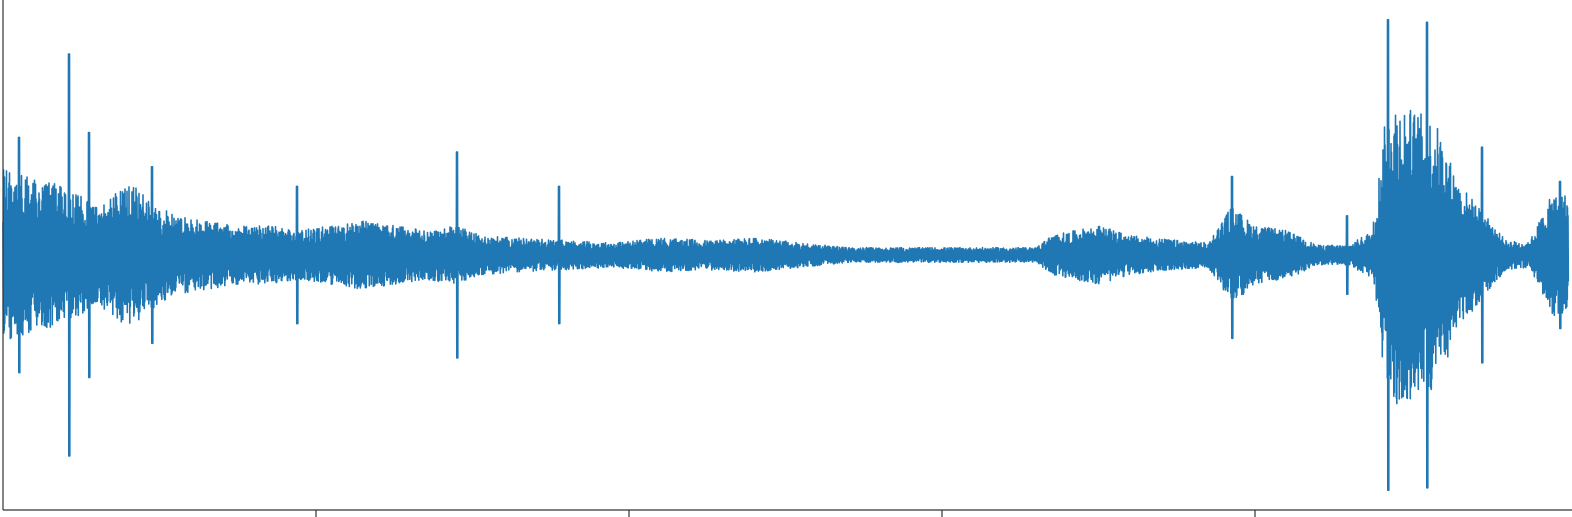 This screenshot has width=1572, height=517. What do you see at coordinates (785, 513) in the screenshot?
I see `x-axis-ticks` at bounding box center [785, 513].